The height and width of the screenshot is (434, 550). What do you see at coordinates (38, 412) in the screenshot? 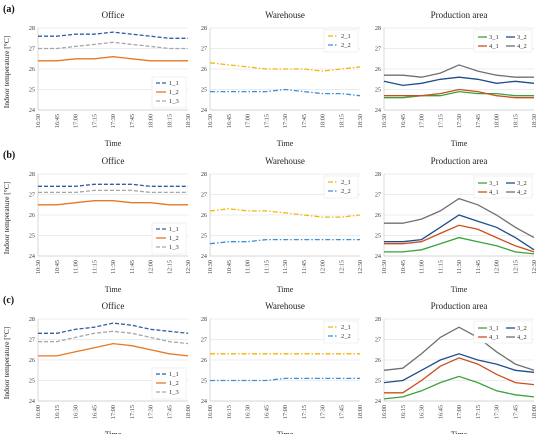
I see `x-tick-label: 16:00` at bounding box center [38, 412].